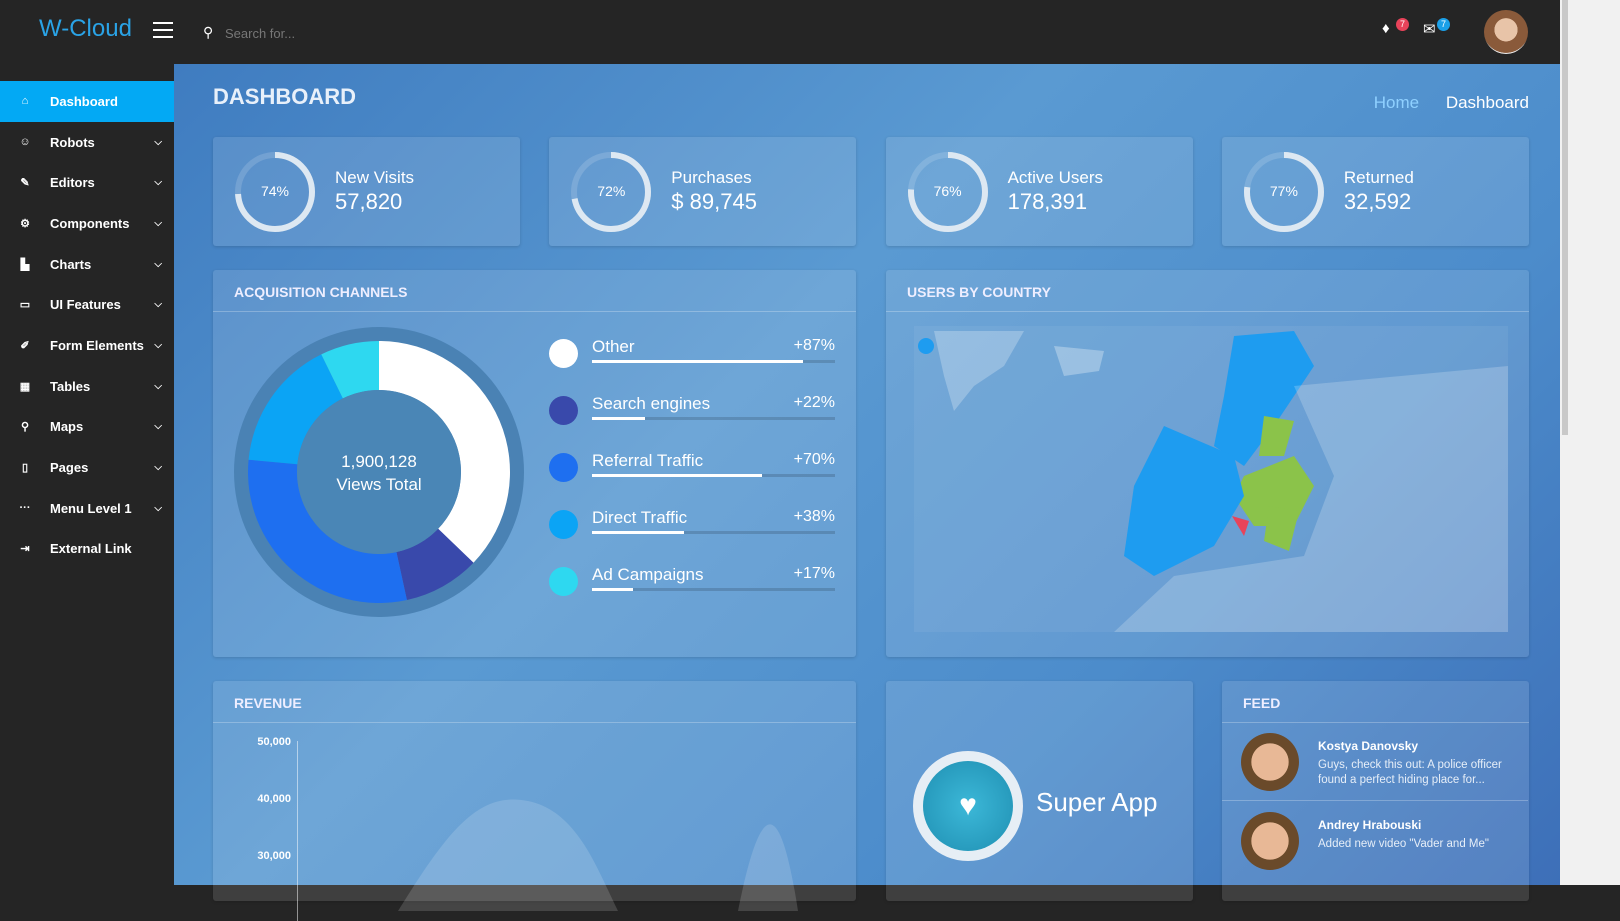  What do you see at coordinates (435, 564) in the screenshot?
I see `donut-slice-search-engines` at bounding box center [435, 564].